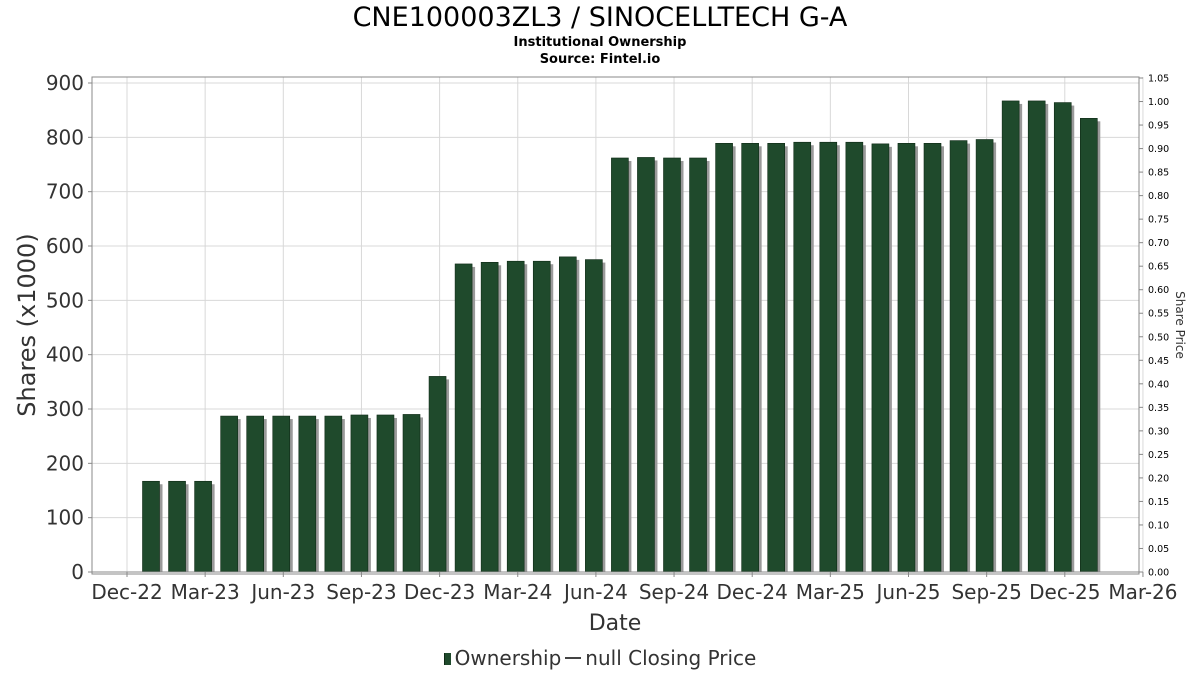  I want to click on x-tick-label: Mar-24, so click(517, 592).